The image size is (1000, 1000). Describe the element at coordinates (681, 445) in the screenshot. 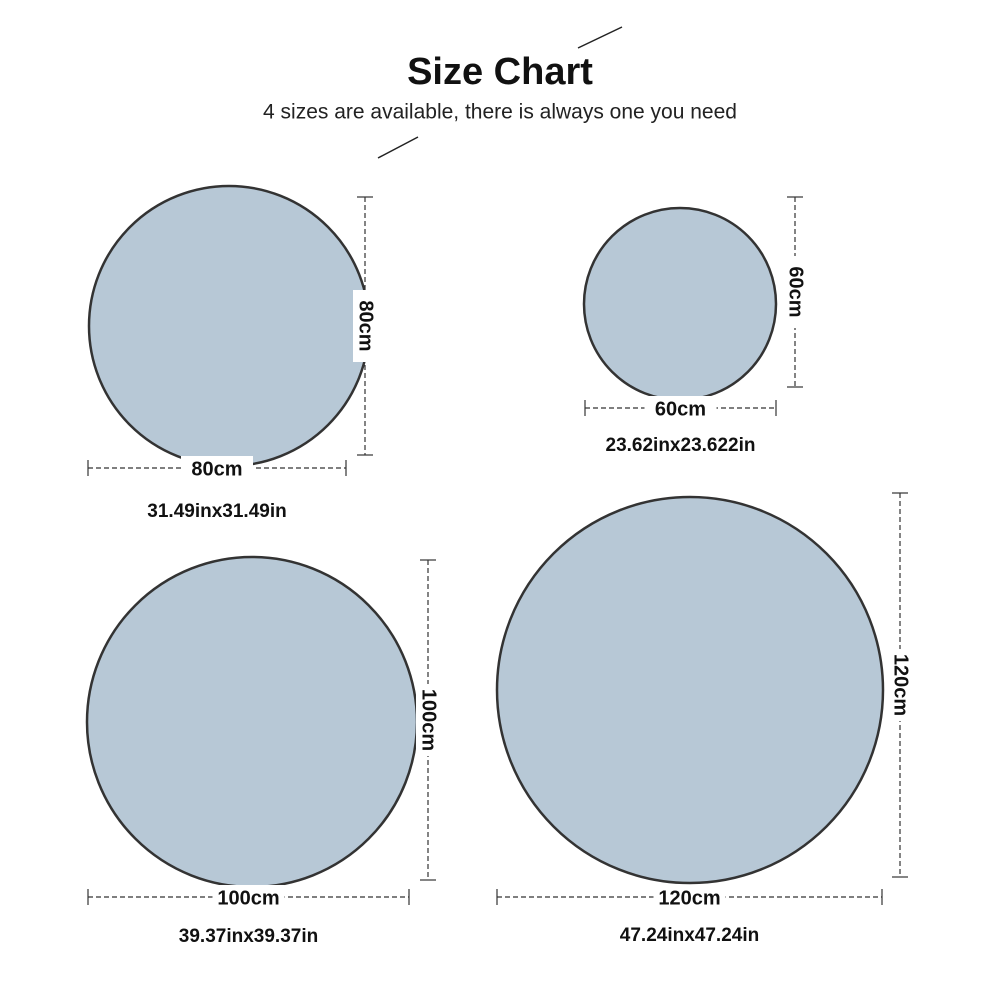

I see `inch-label: 23.62inx23.622in` at that location.